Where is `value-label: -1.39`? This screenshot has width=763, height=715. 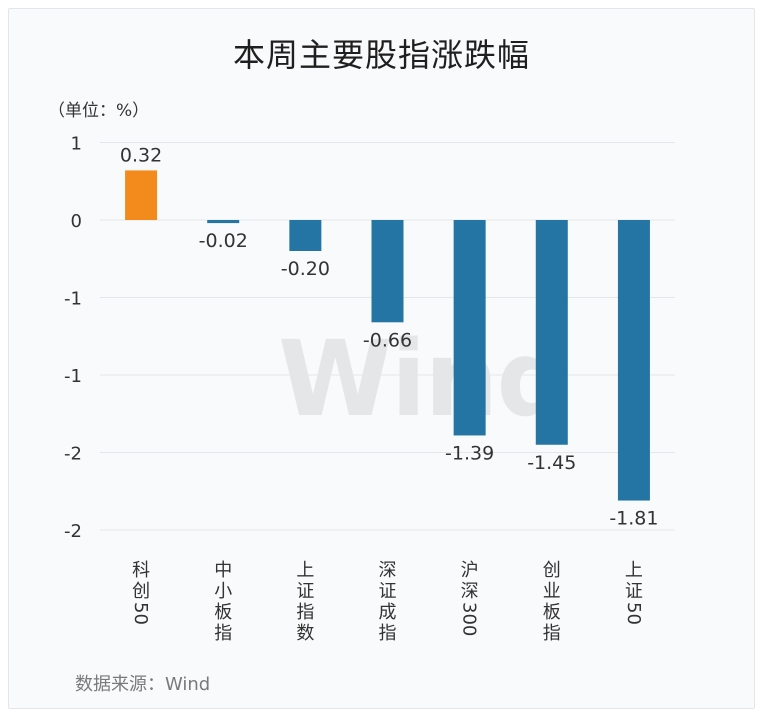 value-label: -1.39 is located at coordinates (469, 453).